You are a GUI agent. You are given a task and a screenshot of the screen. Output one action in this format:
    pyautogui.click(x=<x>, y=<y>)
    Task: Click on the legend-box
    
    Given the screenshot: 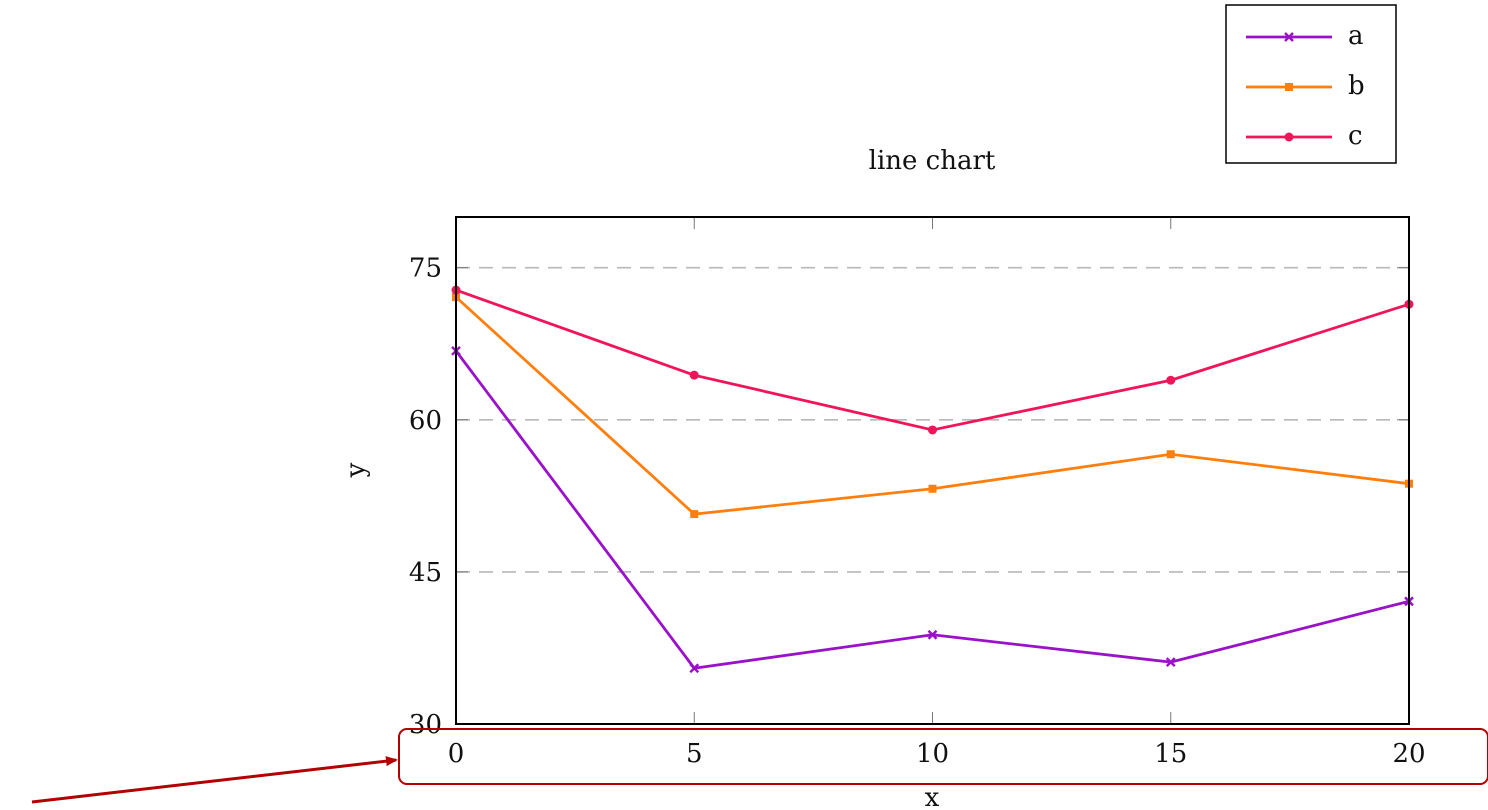 What is the action you would take?
    pyautogui.click(x=1311, y=84)
    